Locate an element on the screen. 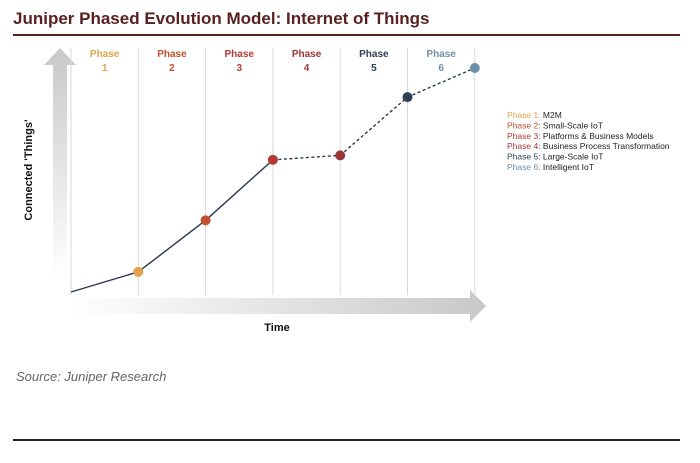 Image resolution: width=700 pixels, height=463 pixels. legend-phase-prefix: Phase 3: is located at coordinates (525, 136).